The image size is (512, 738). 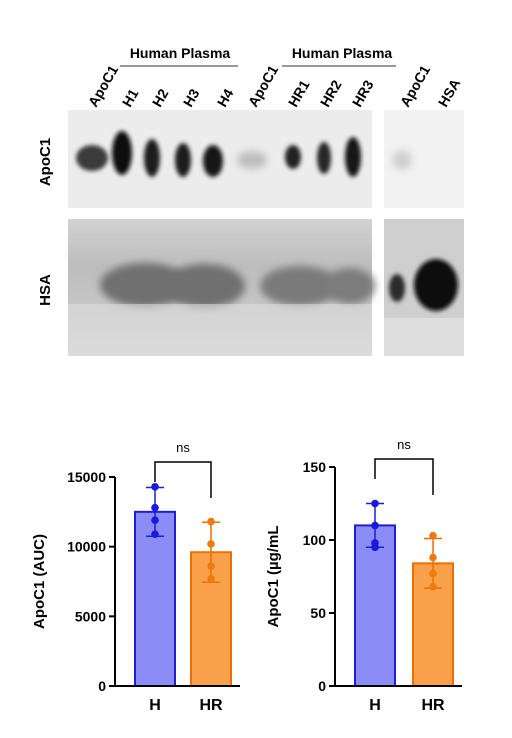 What do you see at coordinates (424, 287) in the screenshot?
I see `hsa-blot-right` at bounding box center [424, 287].